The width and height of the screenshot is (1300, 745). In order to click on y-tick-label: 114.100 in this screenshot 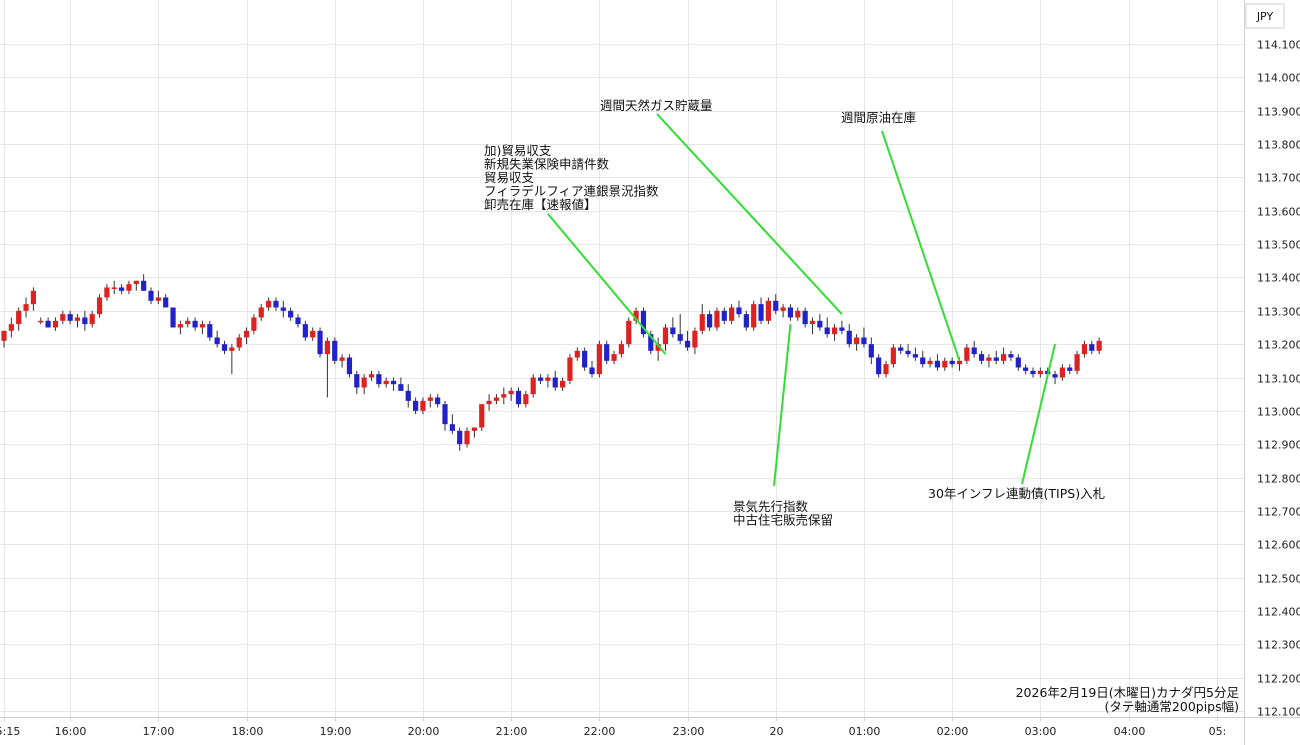, I will do `click(1278, 45)`.